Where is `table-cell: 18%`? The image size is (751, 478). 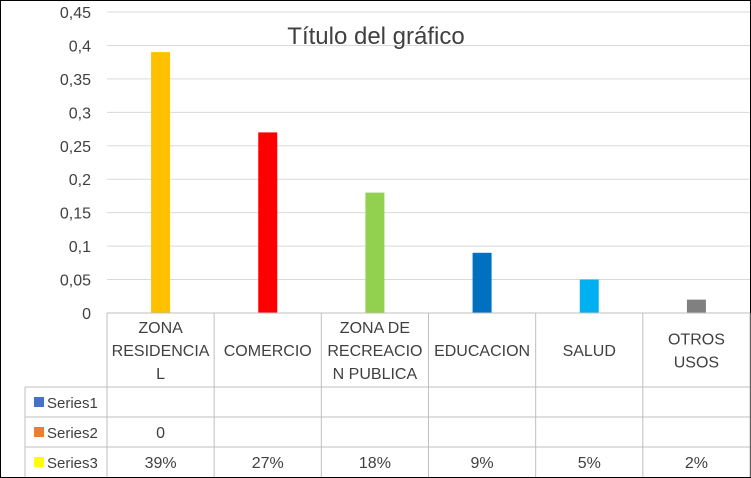
table-cell: 18% is located at coordinates (375, 463).